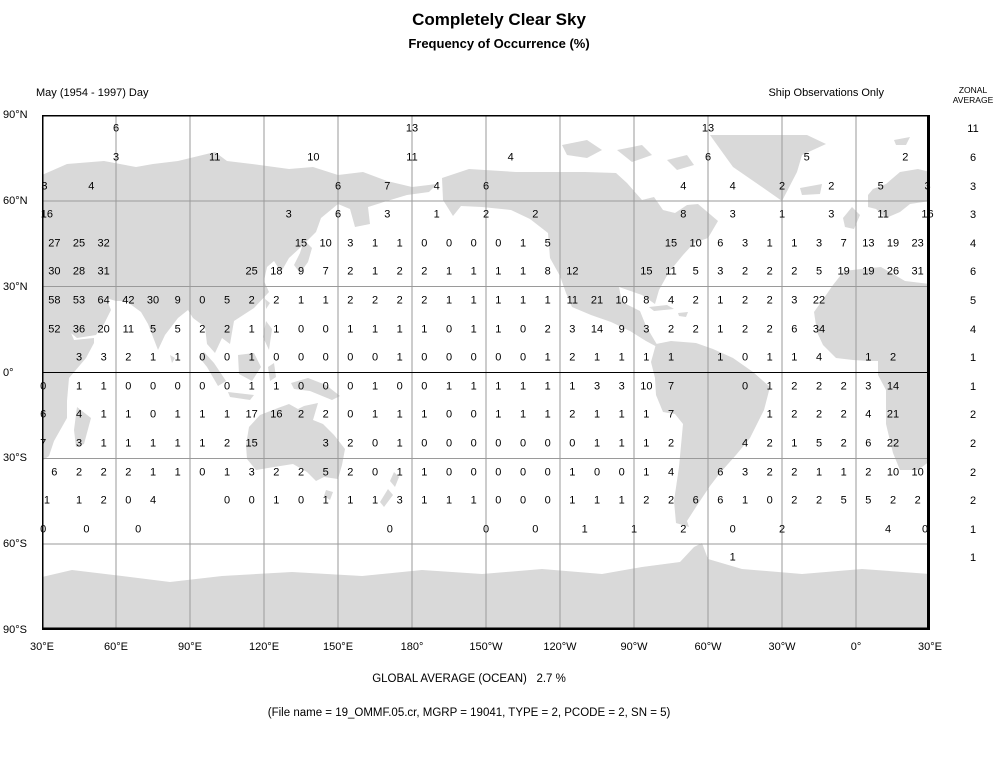 The image size is (998, 760). I want to click on grid-value: 36, so click(79, 329).